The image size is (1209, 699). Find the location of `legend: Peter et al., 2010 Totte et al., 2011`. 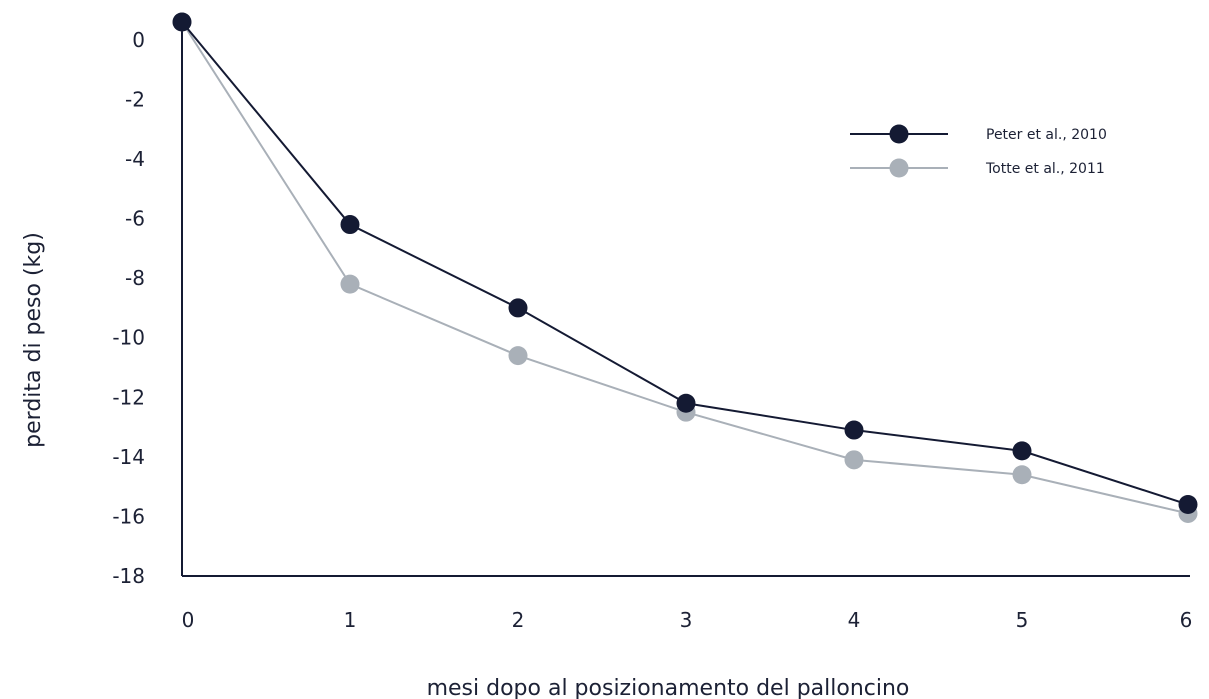

legend: Peter et al., 2010 Totte et al., 2011 is located at coordinates (978, 151).